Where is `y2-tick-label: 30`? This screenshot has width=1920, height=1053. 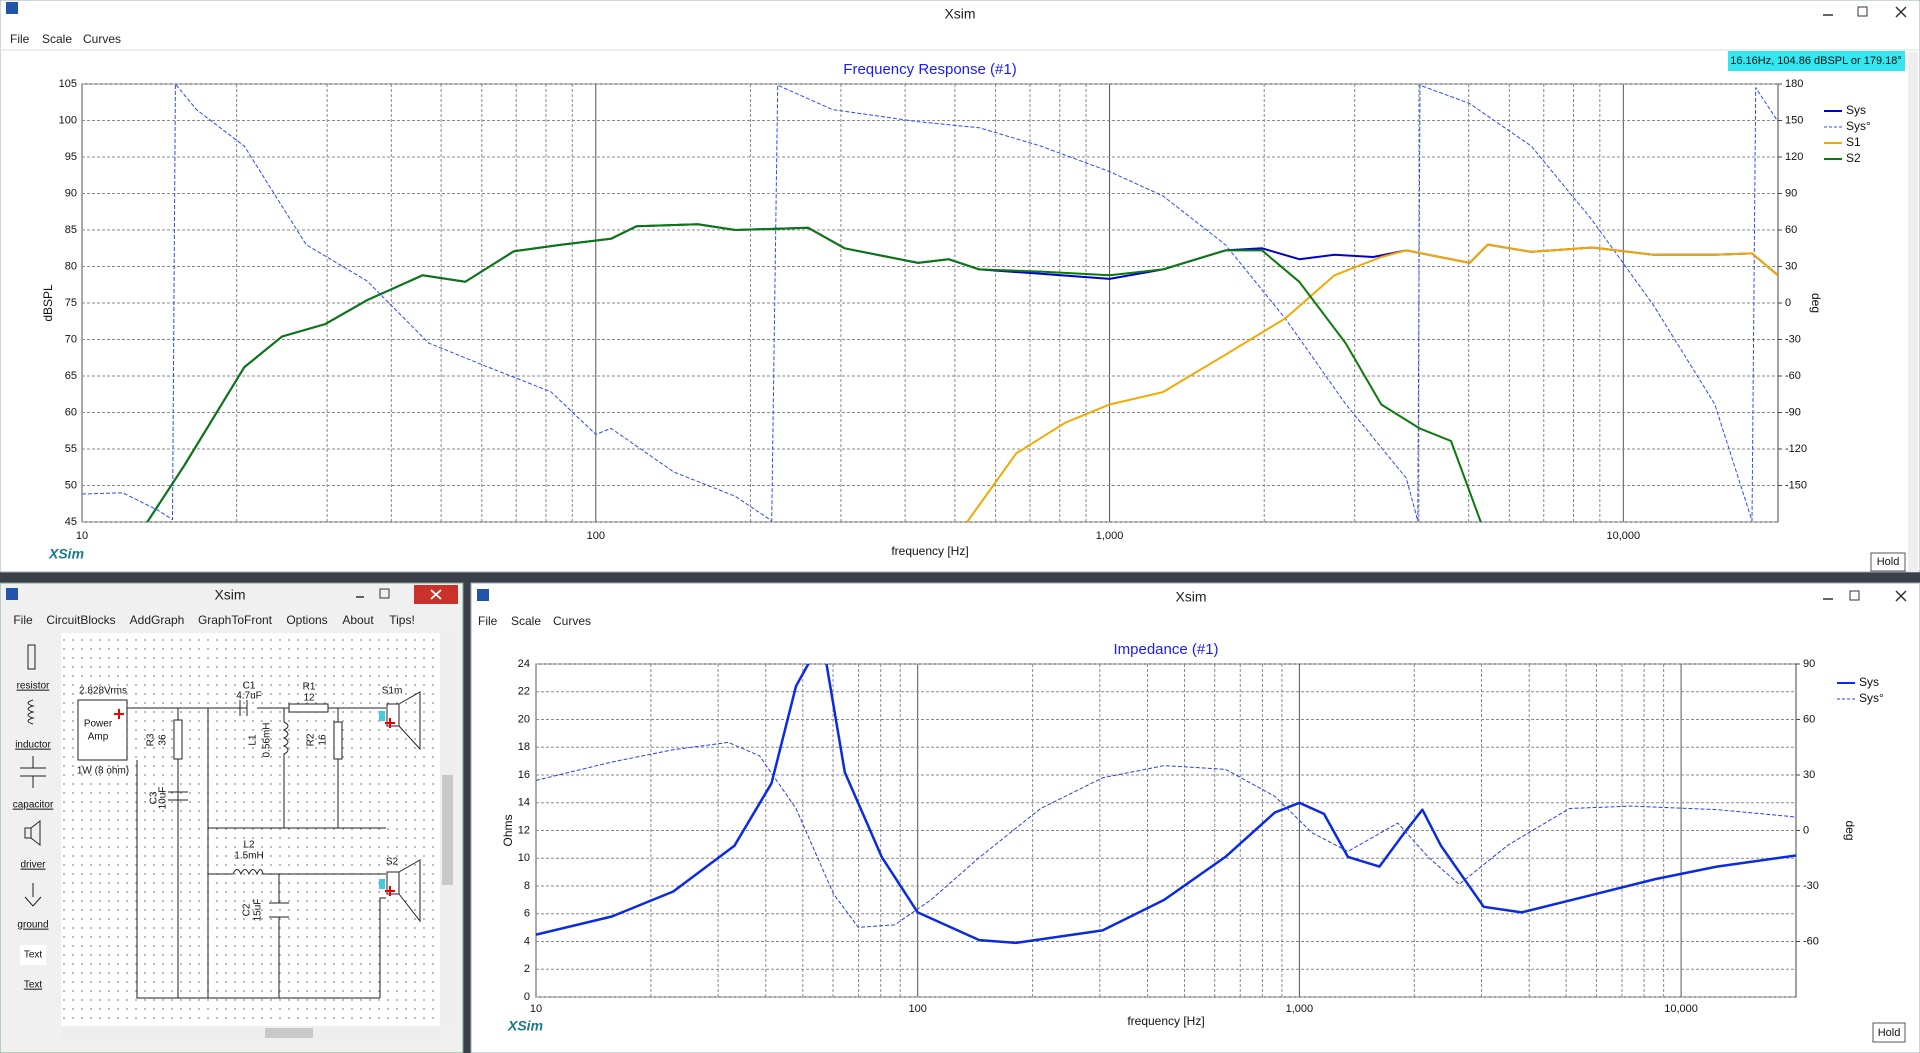 y2-tick-label: 30 is located at coordinates (1809, 775).